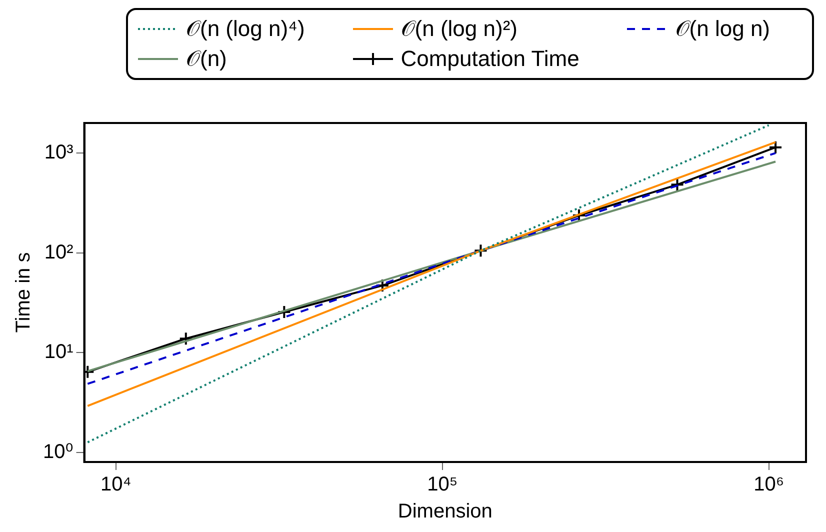 Image resolution: width=826 pixels, height=532 pixels. Describe the element at coordinates (459, 29) in the screenshot. I see `legend-label: 𝒪(n (log n)²)` at that location.